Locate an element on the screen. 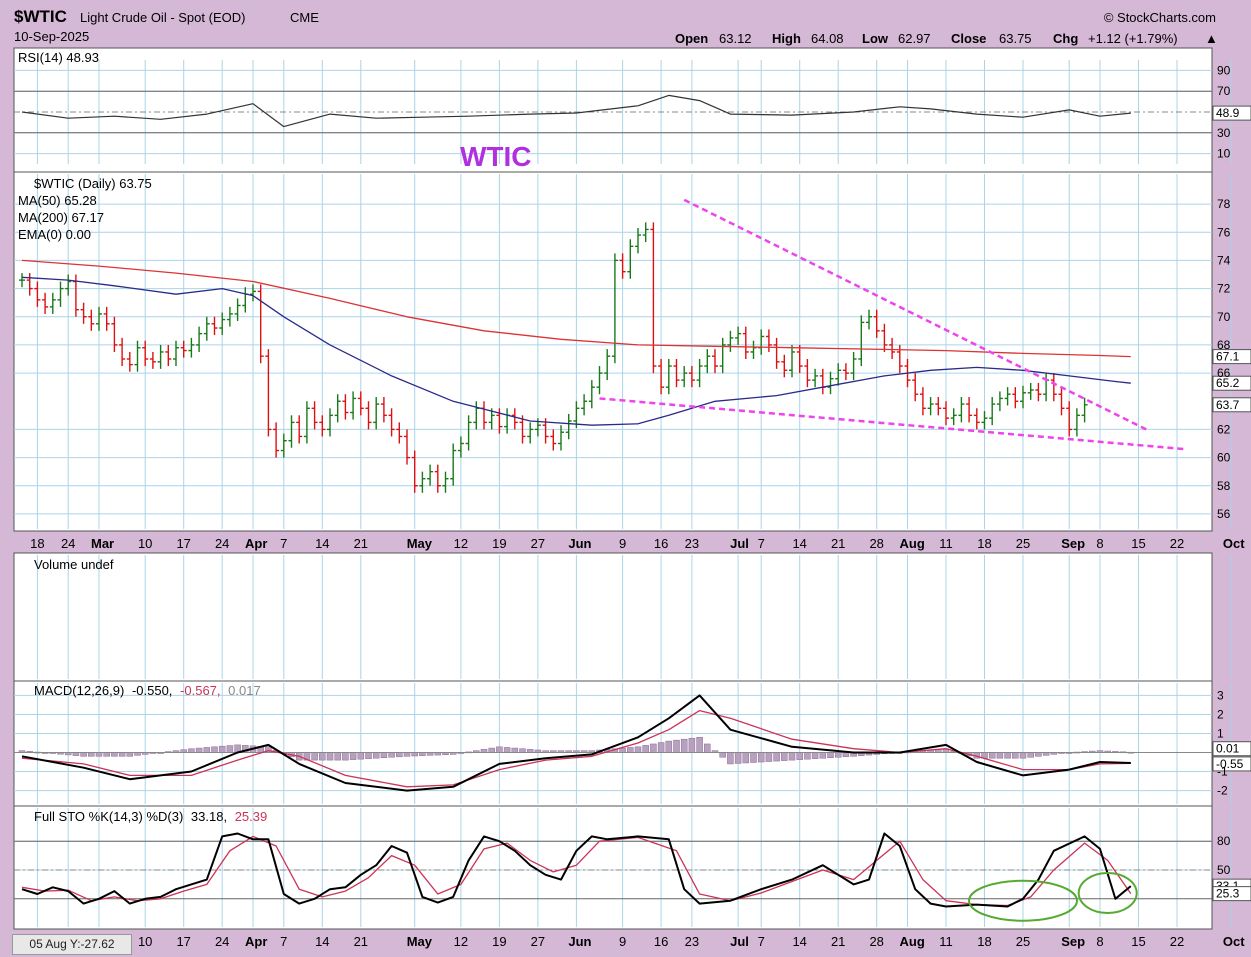 The image size is (1251, 957). x-tick-minor: 22 is located at coordinates (1177, 543).